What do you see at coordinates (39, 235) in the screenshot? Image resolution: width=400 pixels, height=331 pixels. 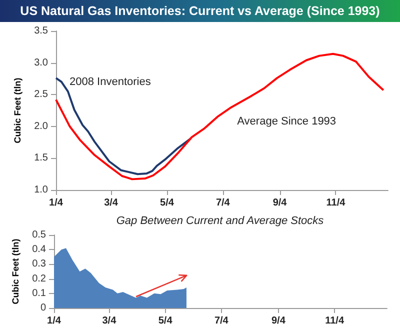 I see `y-tick-label: 0.5` at bounding box center [39, 235].